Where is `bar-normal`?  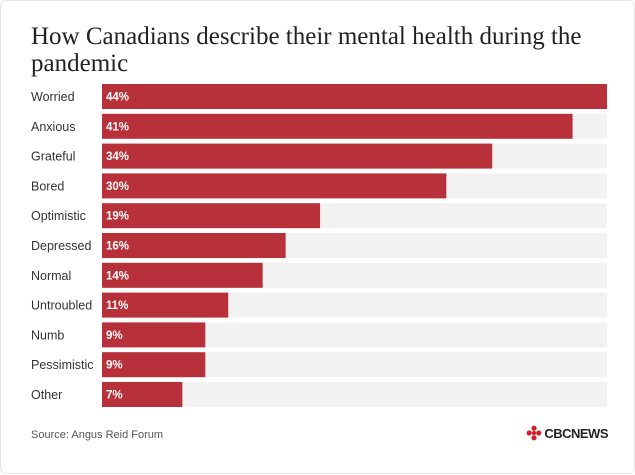 bar-normal is located at coordinates (182, 275).